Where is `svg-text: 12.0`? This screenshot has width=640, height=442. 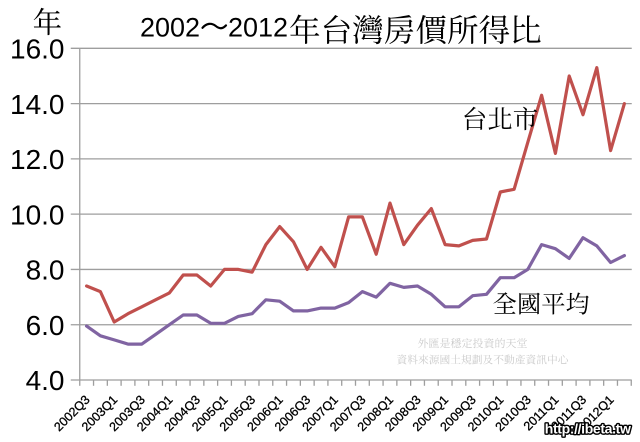 svg-text: 12.0 is located at coordinates (37, 159).